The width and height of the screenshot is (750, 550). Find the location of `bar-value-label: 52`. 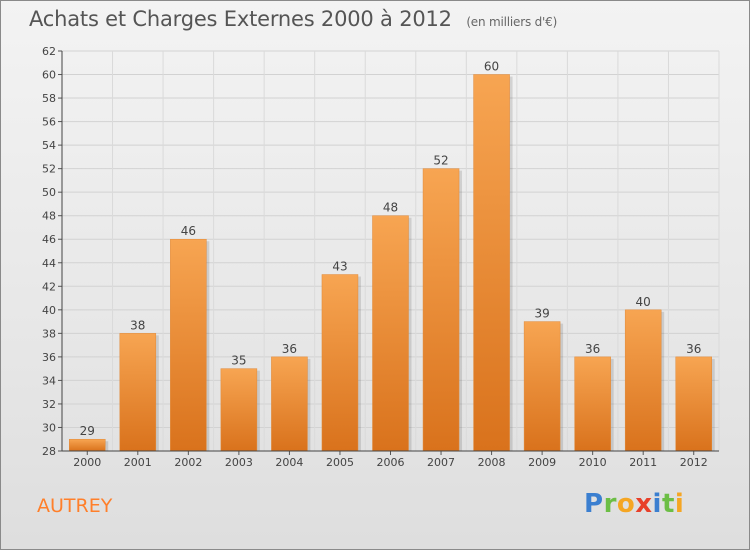

bar-value-label: 52 is located at coordinates (440, 161).